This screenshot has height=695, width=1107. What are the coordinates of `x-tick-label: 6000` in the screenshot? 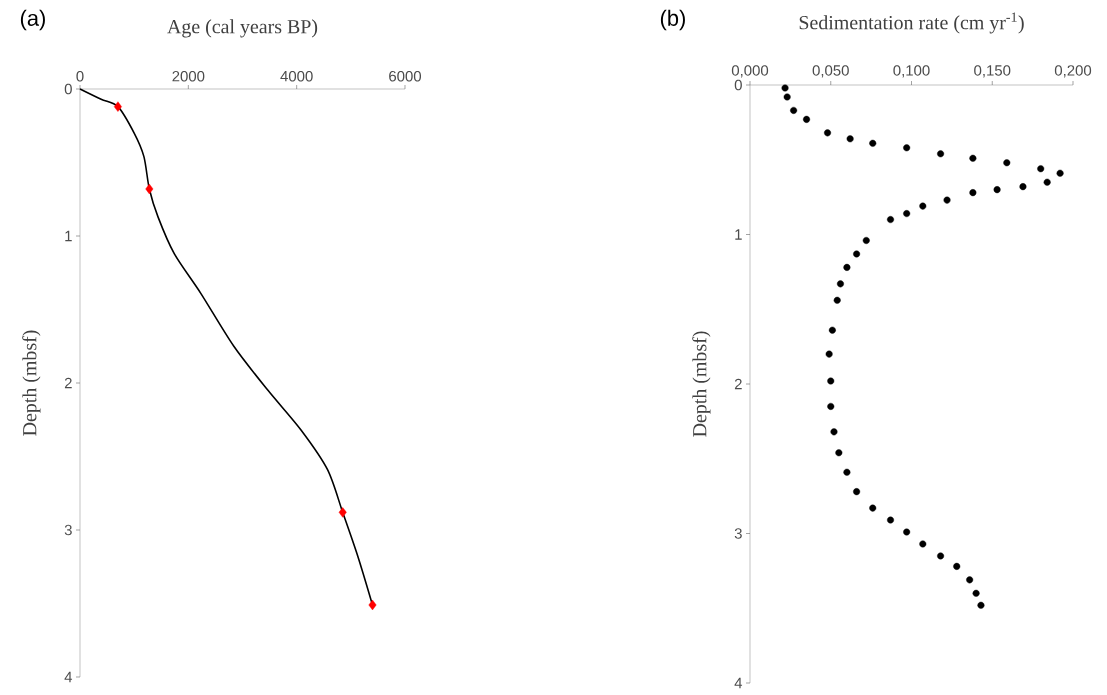 It's located at (405, 76).